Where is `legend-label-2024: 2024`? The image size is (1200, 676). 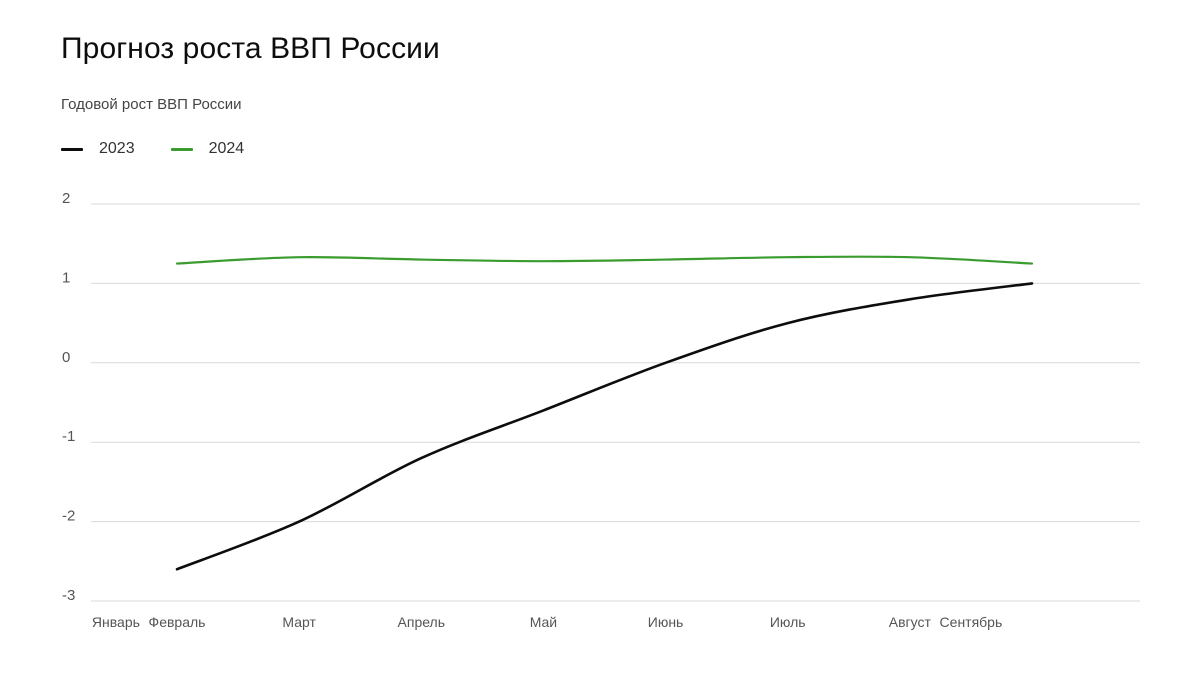
legend-label-2024: 2024 is located at coordinates (226, 148).